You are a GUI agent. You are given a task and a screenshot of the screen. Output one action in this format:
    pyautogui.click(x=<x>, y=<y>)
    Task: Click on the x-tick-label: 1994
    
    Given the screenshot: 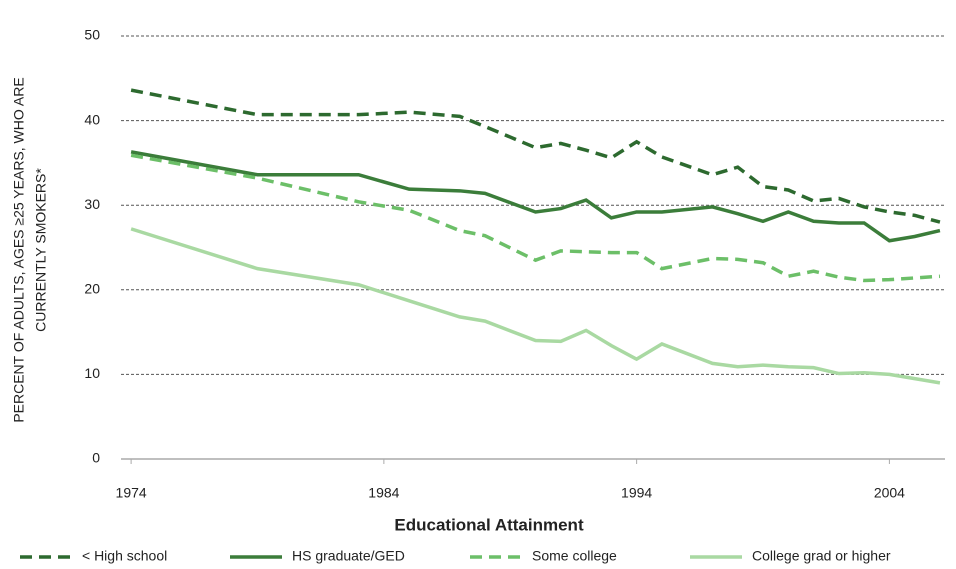 What is the action you would take?
    pyautogui.click(x=636, y=493)
    